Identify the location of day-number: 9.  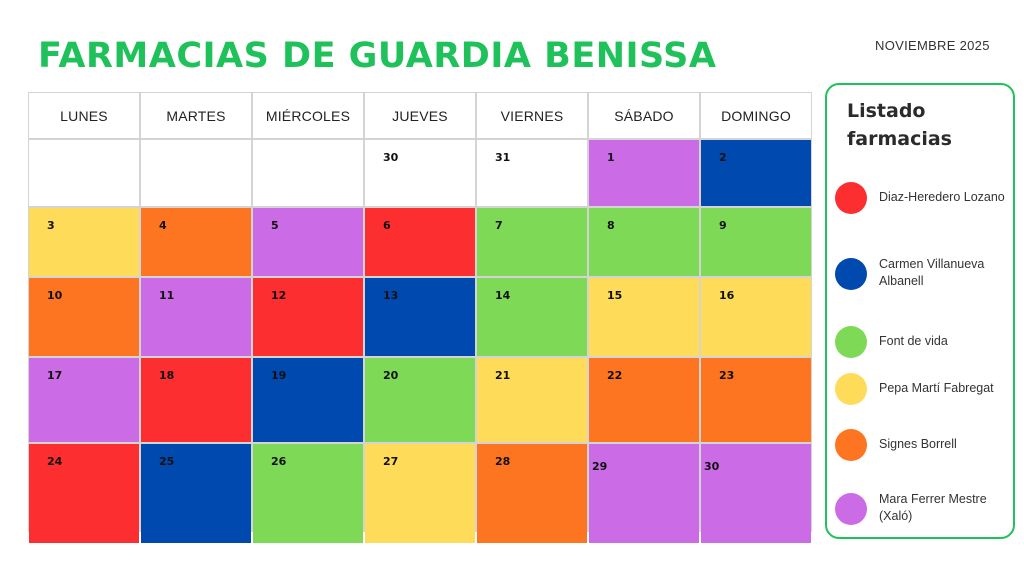
(723, 225).